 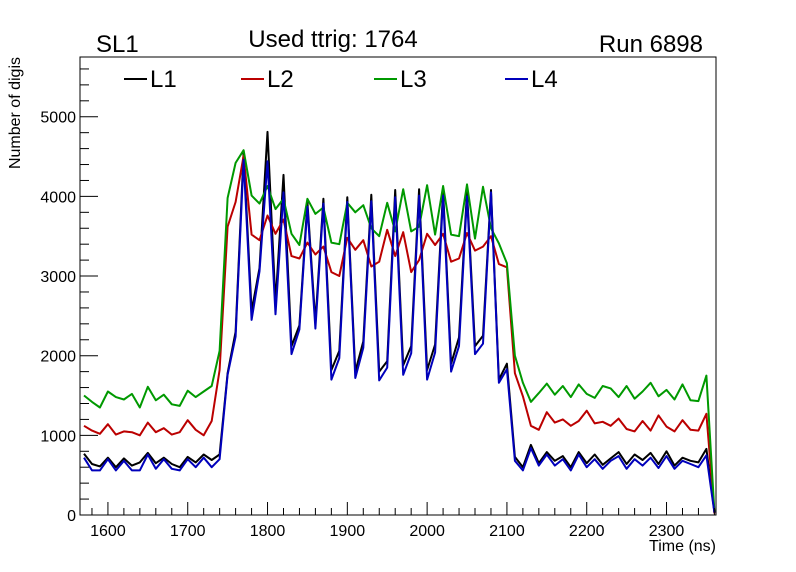 What do you see at coordinates (117, 44) in the screenshot?
I see `title-left: SL1` at bounding box center [117, 44].